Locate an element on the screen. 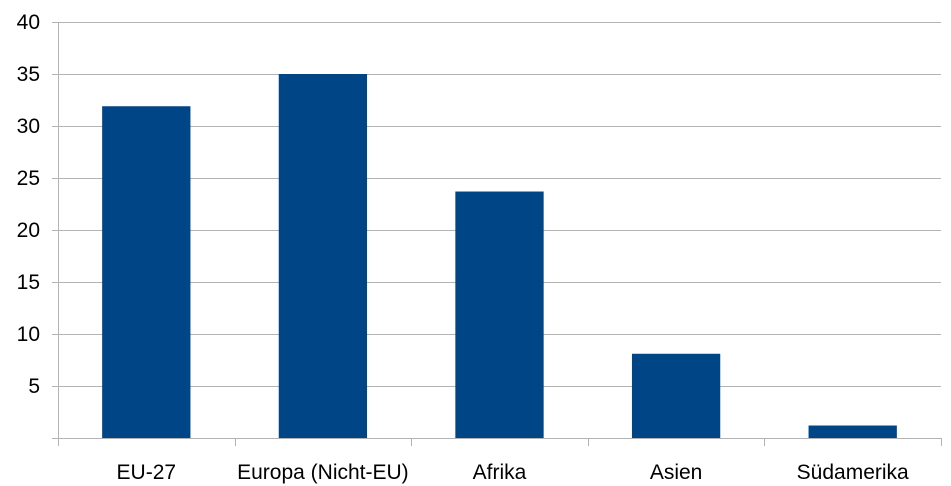 The image size is (951, 486). y-tick-label-30: 30 is located at coordinates (28, 126).